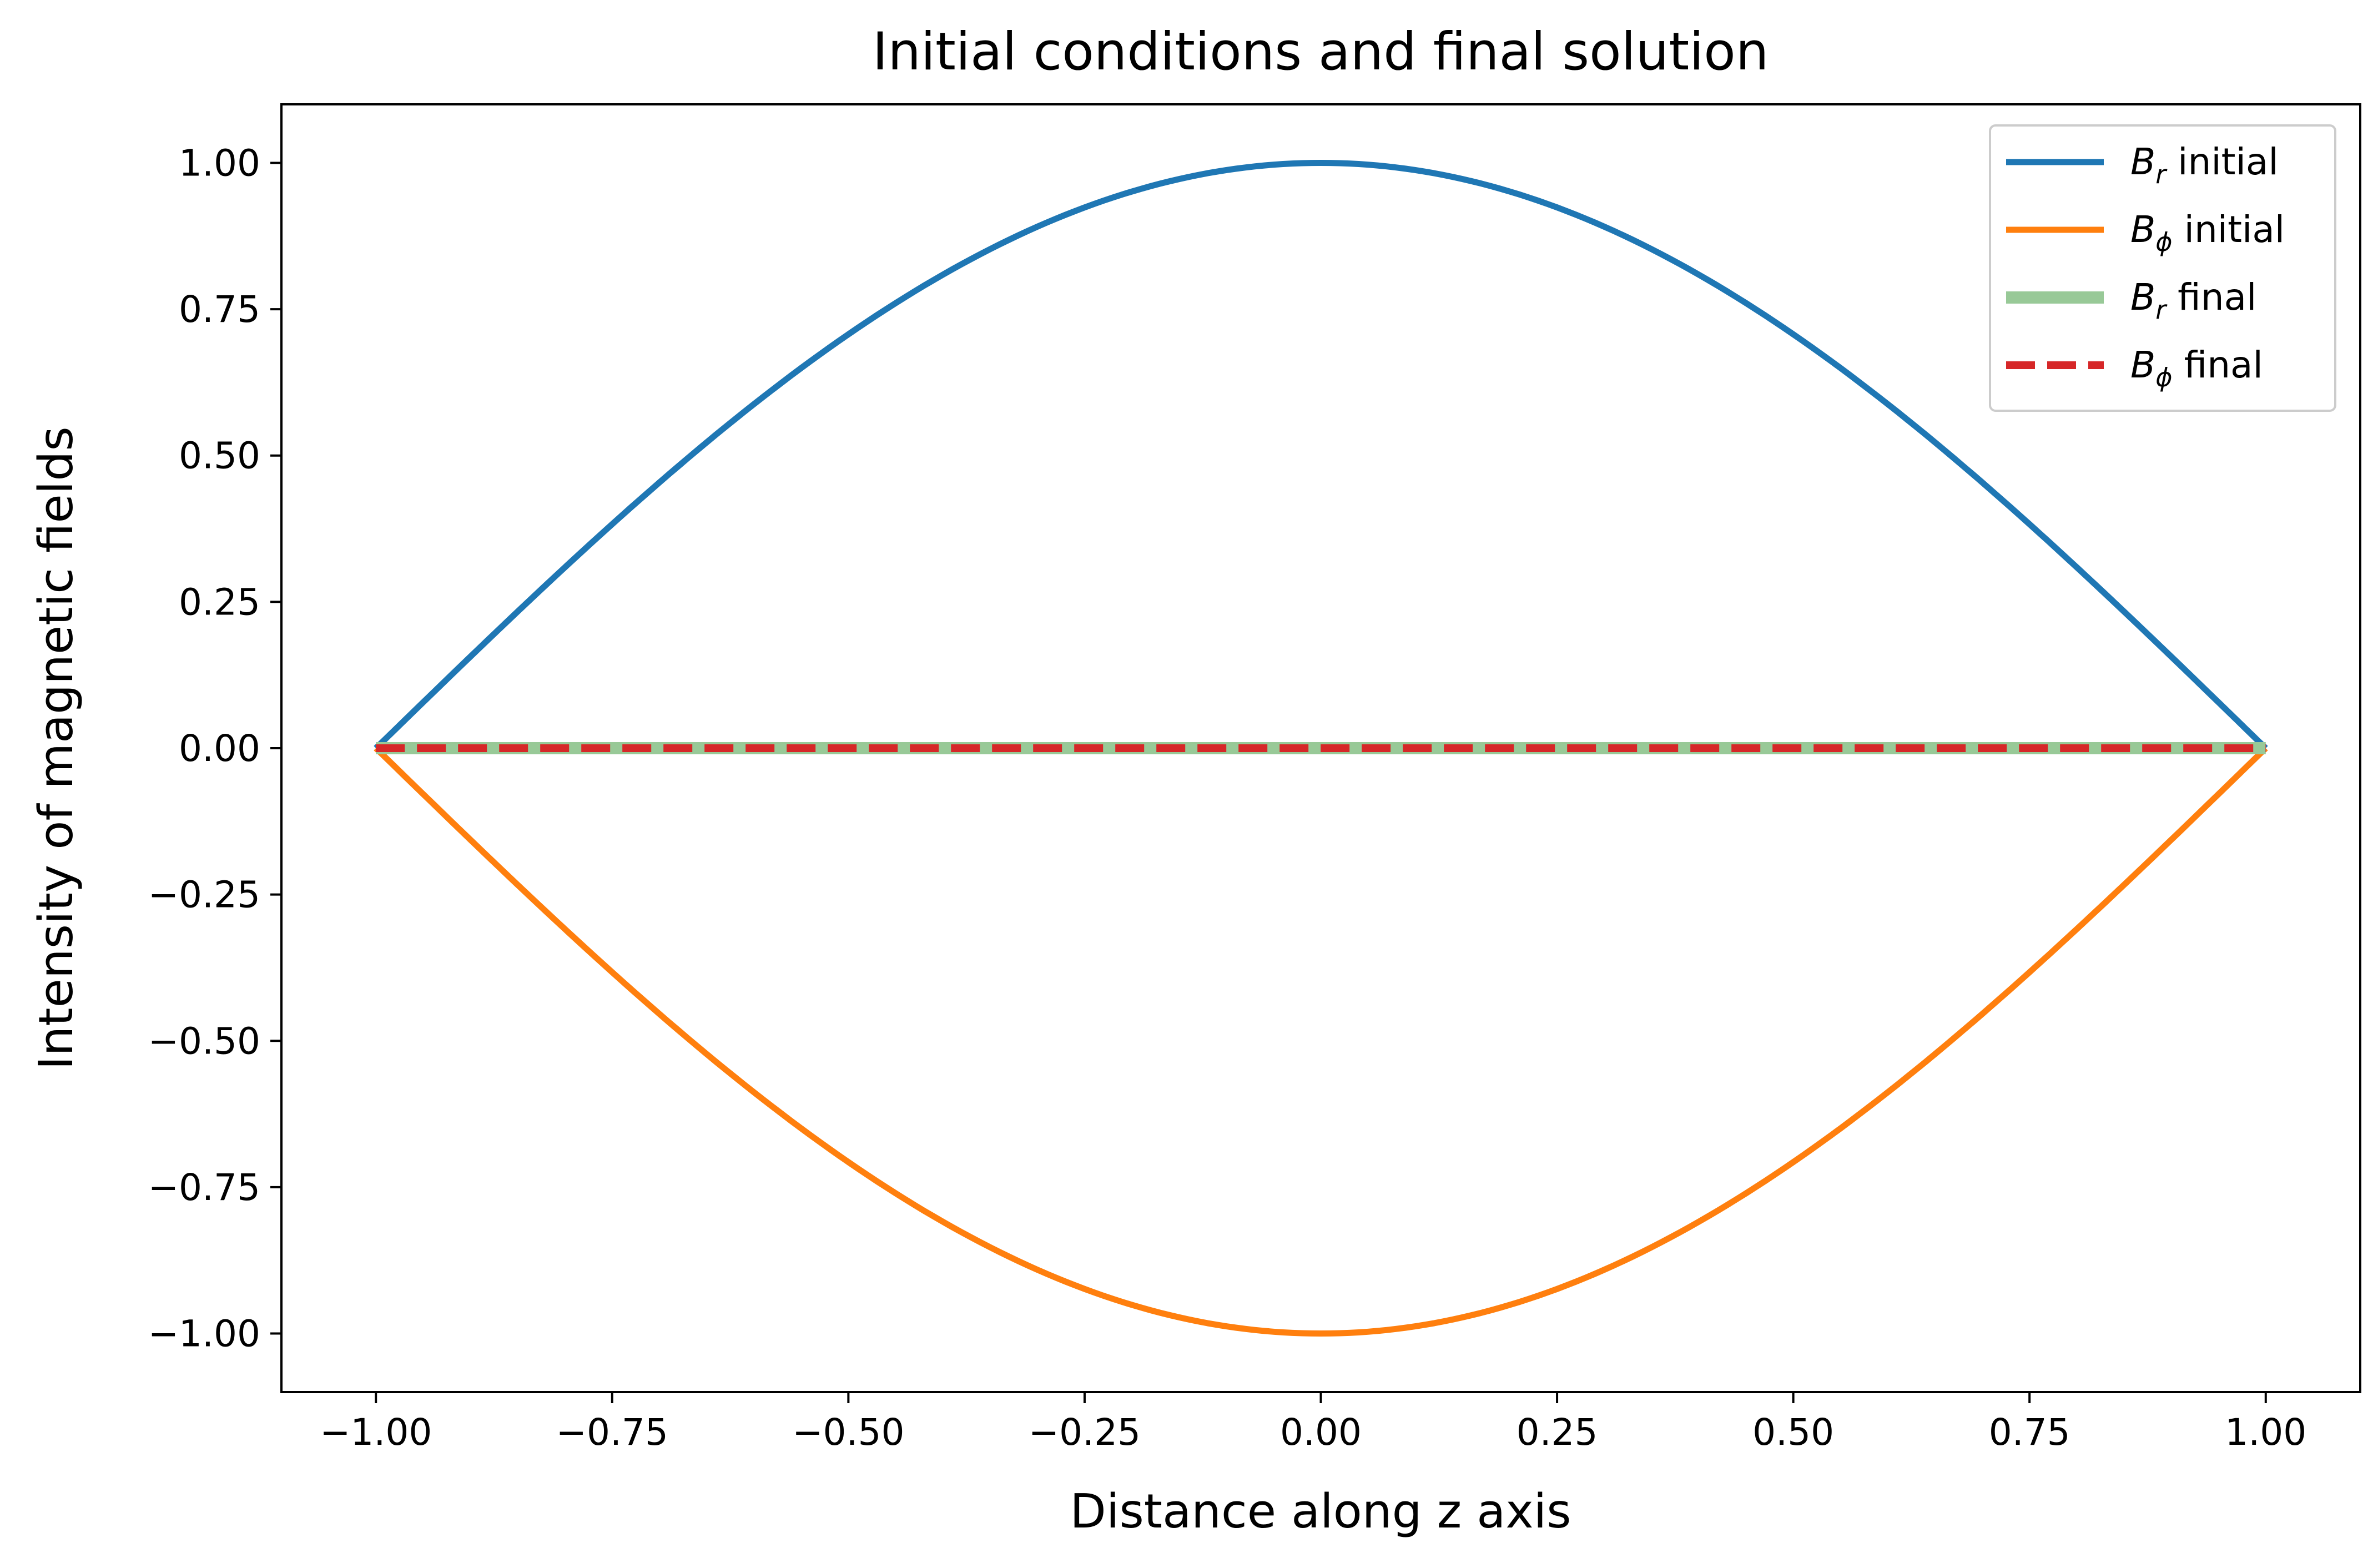  What do you see at coordinates (376, 1432) in the screenshot?
I see `x-tick-label: −1.00` at bounding box center [376, 1432].